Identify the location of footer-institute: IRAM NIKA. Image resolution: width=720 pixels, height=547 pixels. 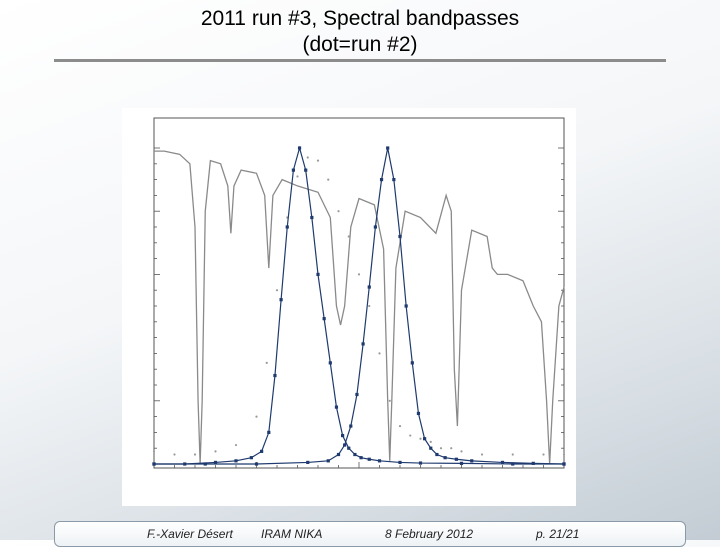
(292, 534).